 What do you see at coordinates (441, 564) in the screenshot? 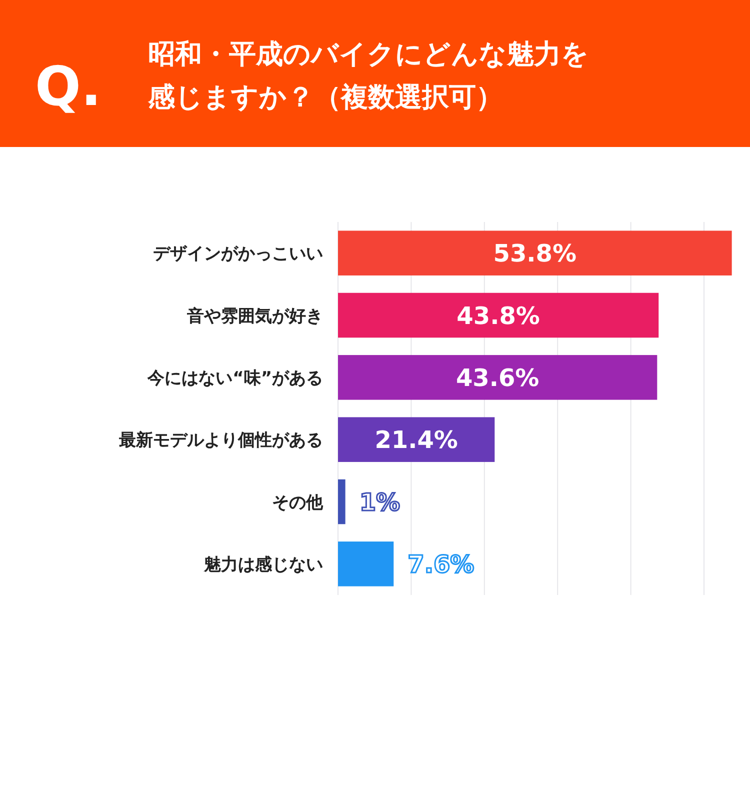
I see `data-label: 7.6%` at bounding box center [441, 564].